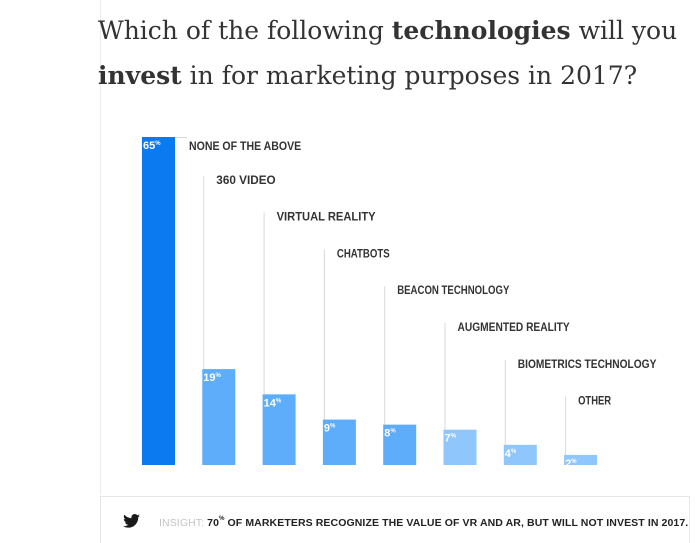 The image size is (700, 543). Describe the element at coordinates (514, 328) in the screenshot. I see `category-label: AUGMENTED REALITY` at that location.